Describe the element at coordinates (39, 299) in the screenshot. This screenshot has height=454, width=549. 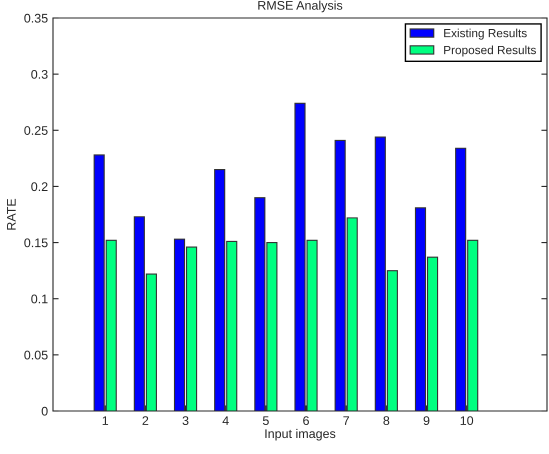
I see `y-tick-label: 0.1` at that location.